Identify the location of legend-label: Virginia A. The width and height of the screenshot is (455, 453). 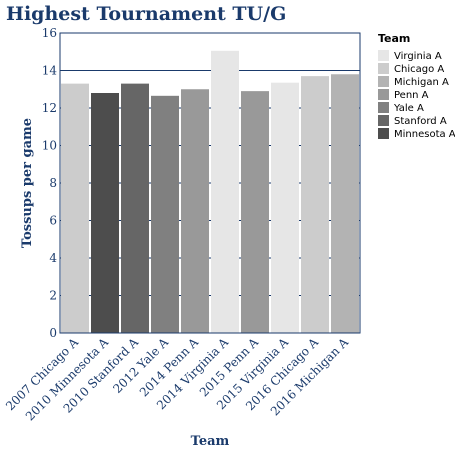
(418, 56).